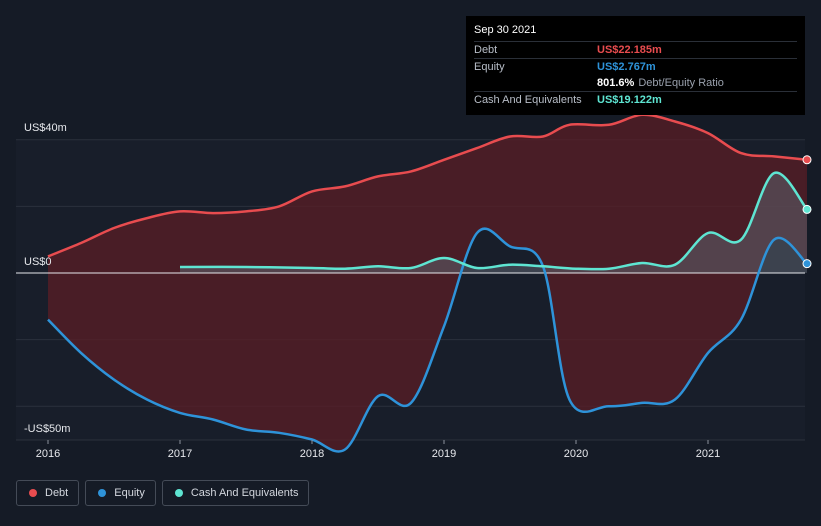 The width and height of the screenshot is (821, 526). Describe the element at coordinates (244, 493) in the screenshot. I see `legend-cash-label: Cash And Equivalents` at that location.